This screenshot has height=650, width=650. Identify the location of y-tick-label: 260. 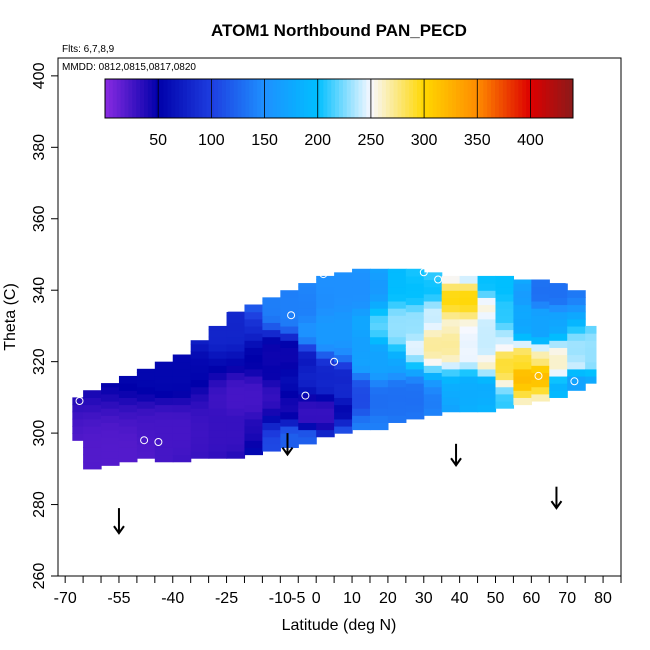
(39, 576).